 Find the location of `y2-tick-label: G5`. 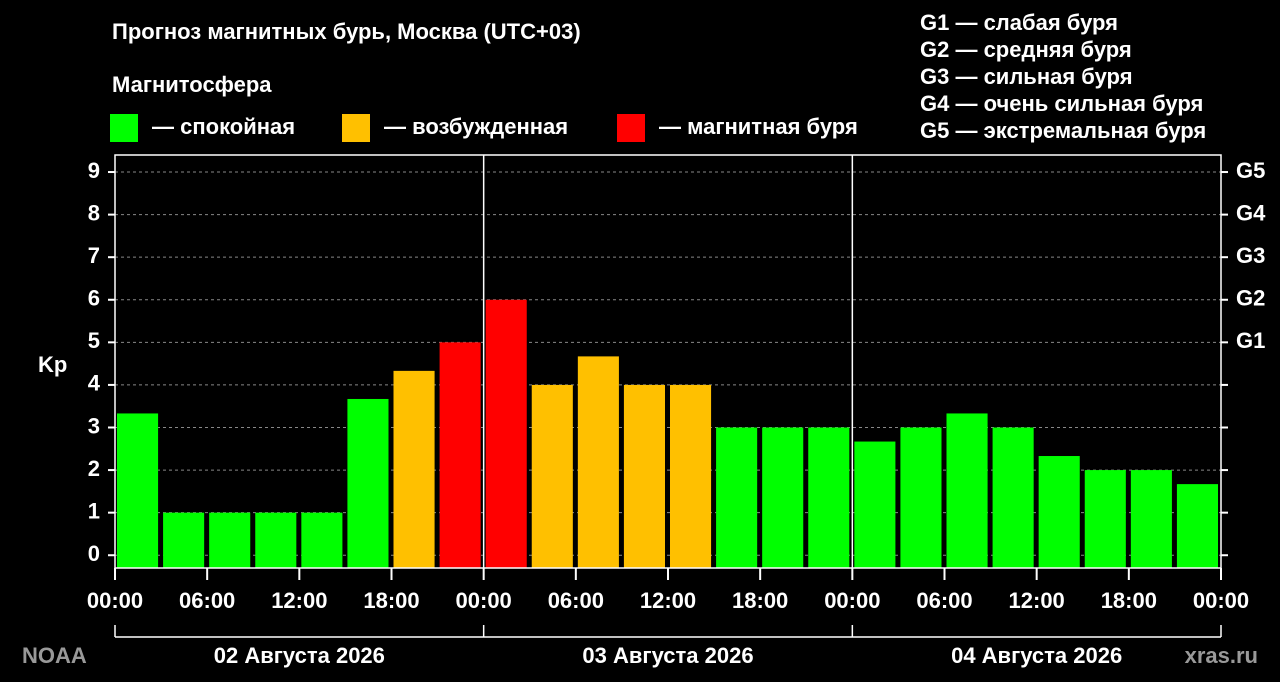

y2-tick-label: G5 is located at coordinates (1250, 170).